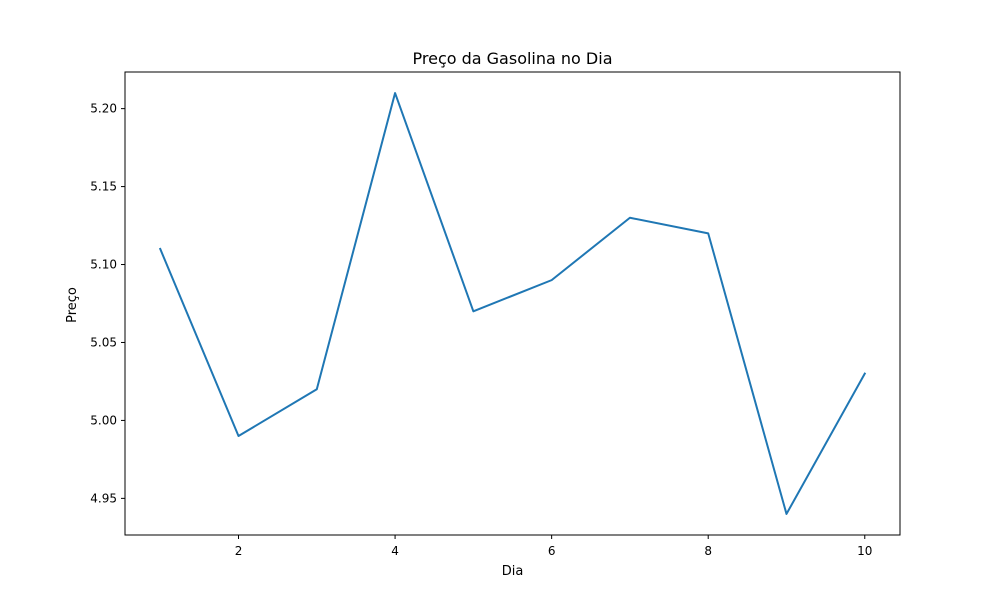 This screenshot has height=600, width=1000. What do you see at coordinates (72, 305) in the screenshot?
I see `y-axis-label: Preço` at bounding box center [72, 305].